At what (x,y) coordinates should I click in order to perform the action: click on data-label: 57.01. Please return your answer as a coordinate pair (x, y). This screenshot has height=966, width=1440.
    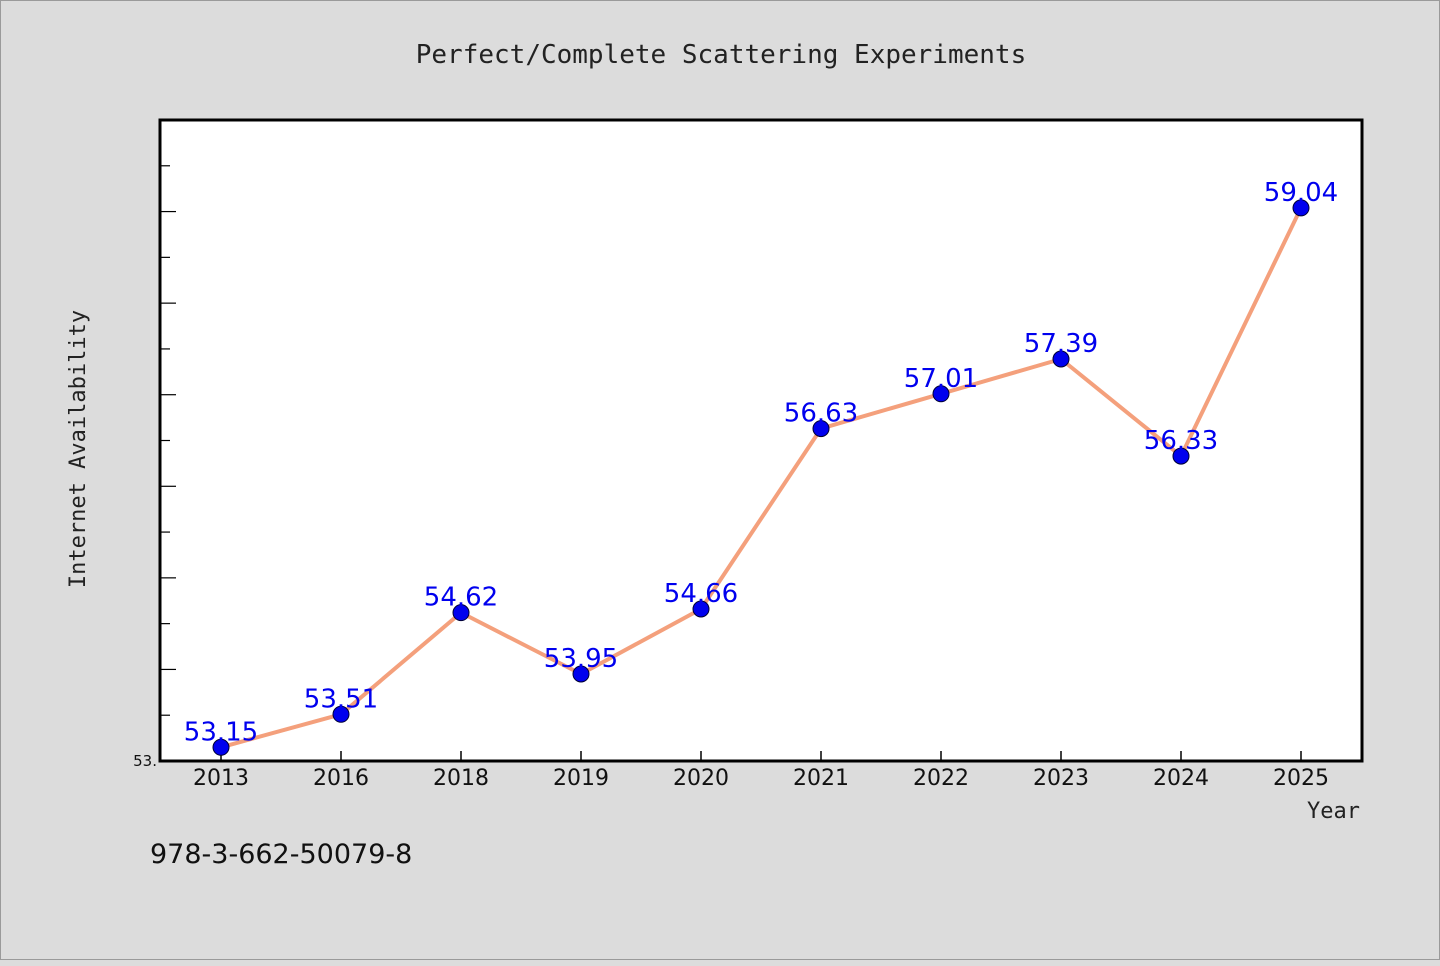
    Looking at the image, I should click on (941, 379).